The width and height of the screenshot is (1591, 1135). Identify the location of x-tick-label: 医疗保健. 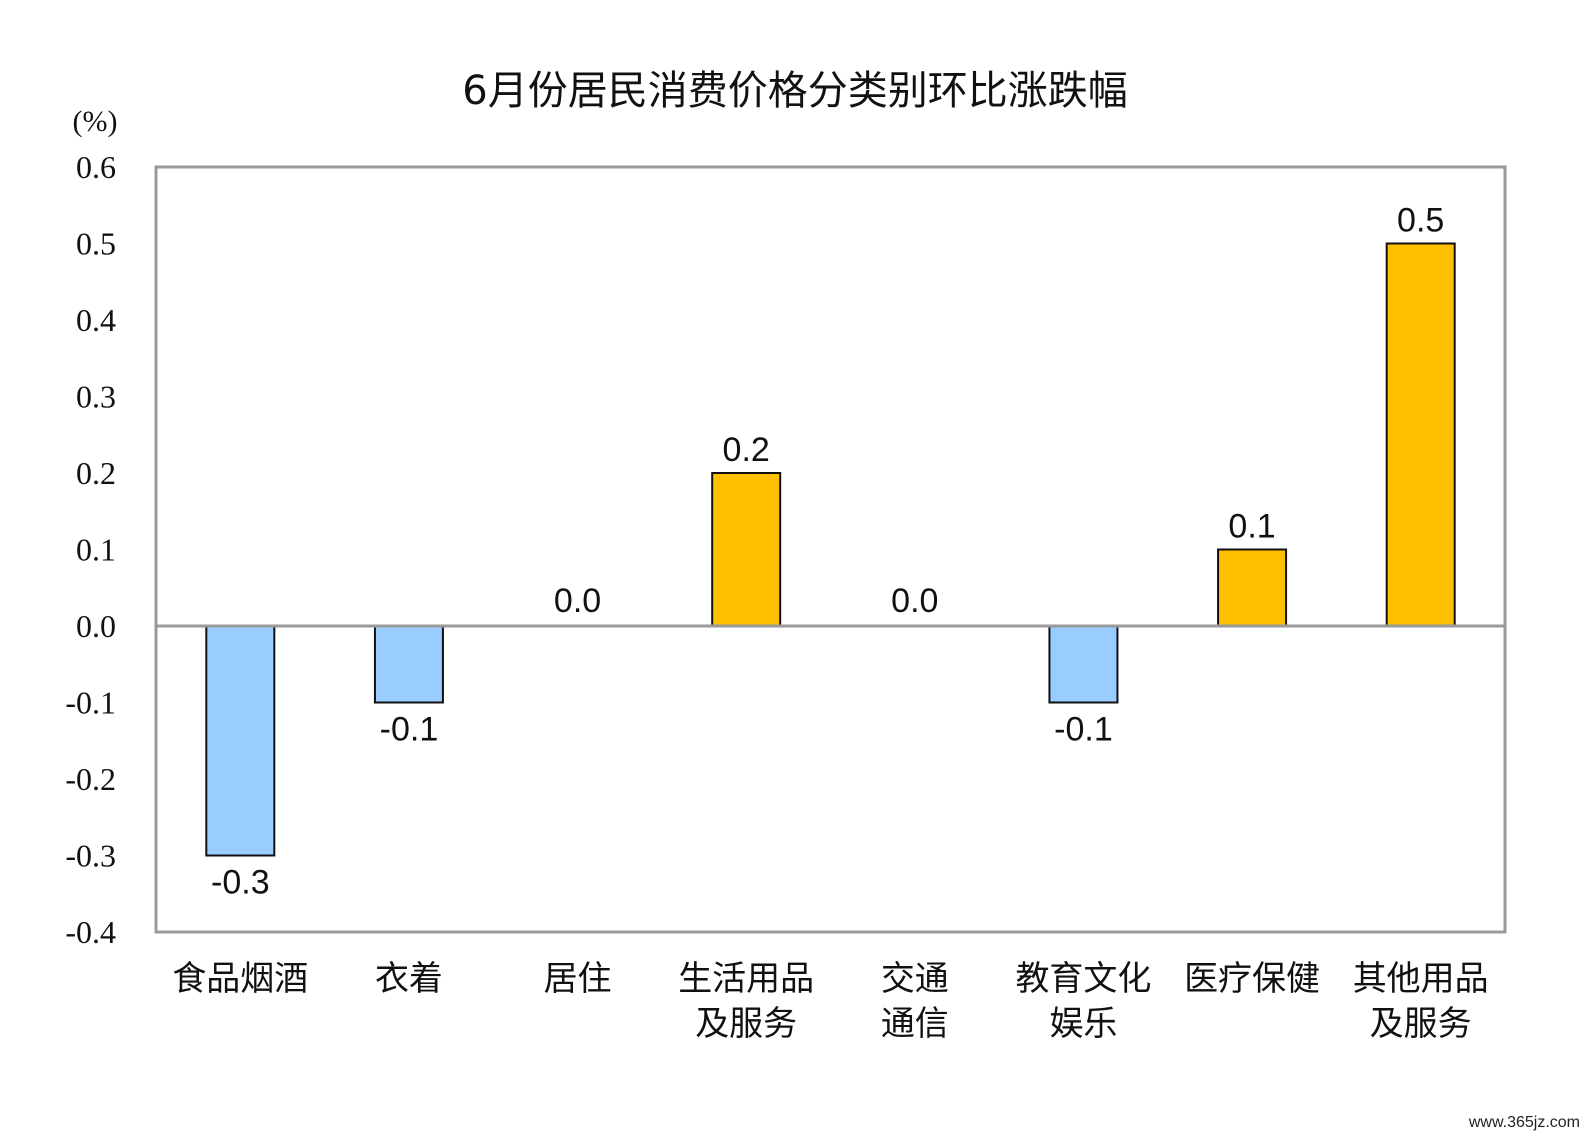
(1252, 979).